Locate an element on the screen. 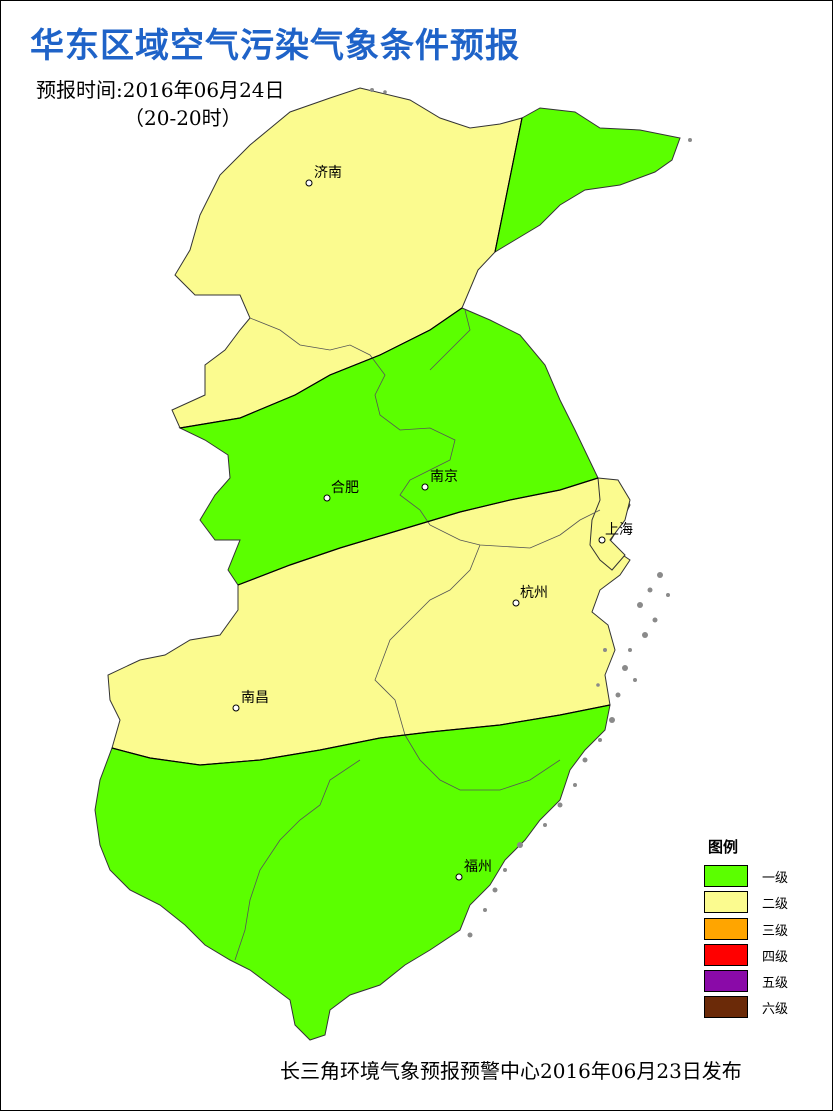  legend-label: 一级 is located at coordinates (775, 878).